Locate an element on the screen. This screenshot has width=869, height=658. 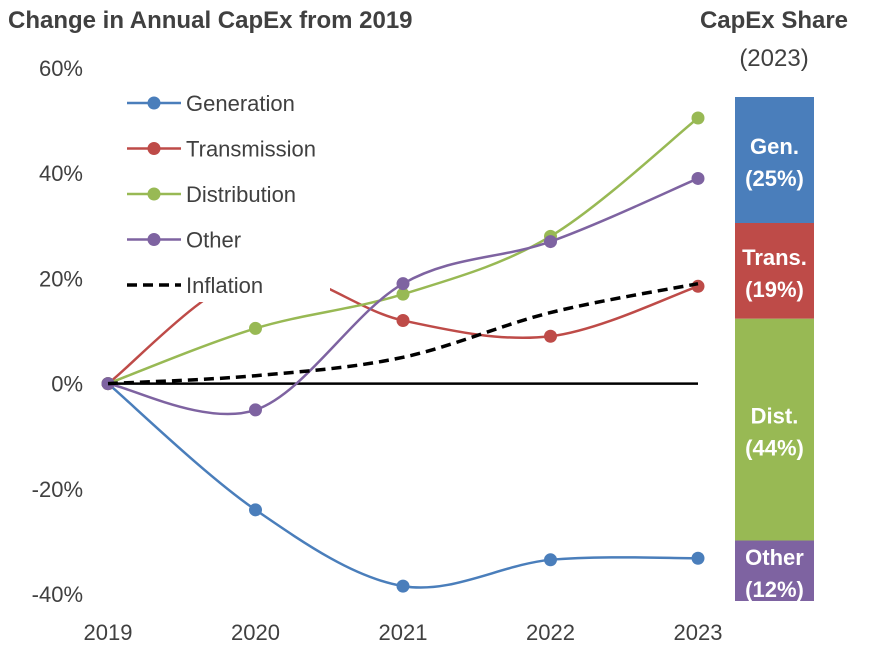
legend-marker-transmission is located at coordinates (154, 148).